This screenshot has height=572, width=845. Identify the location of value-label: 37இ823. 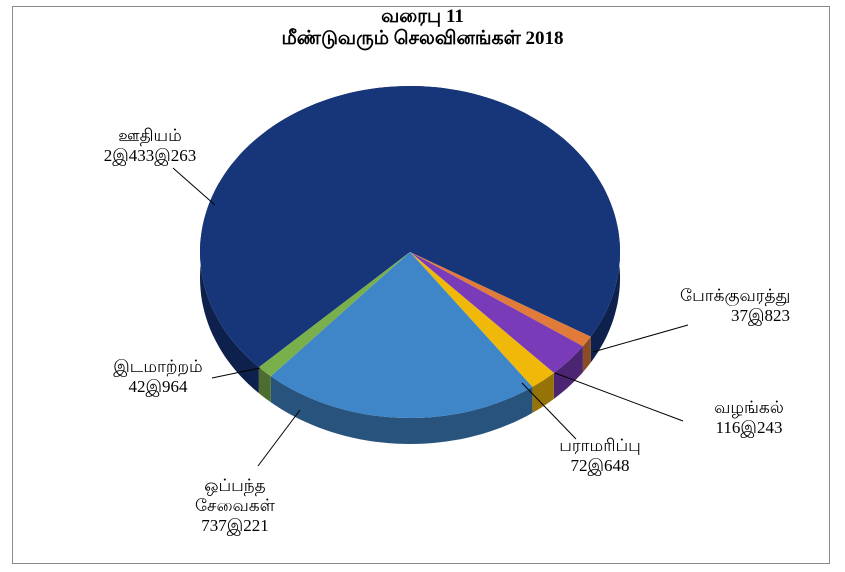
(760, 315).